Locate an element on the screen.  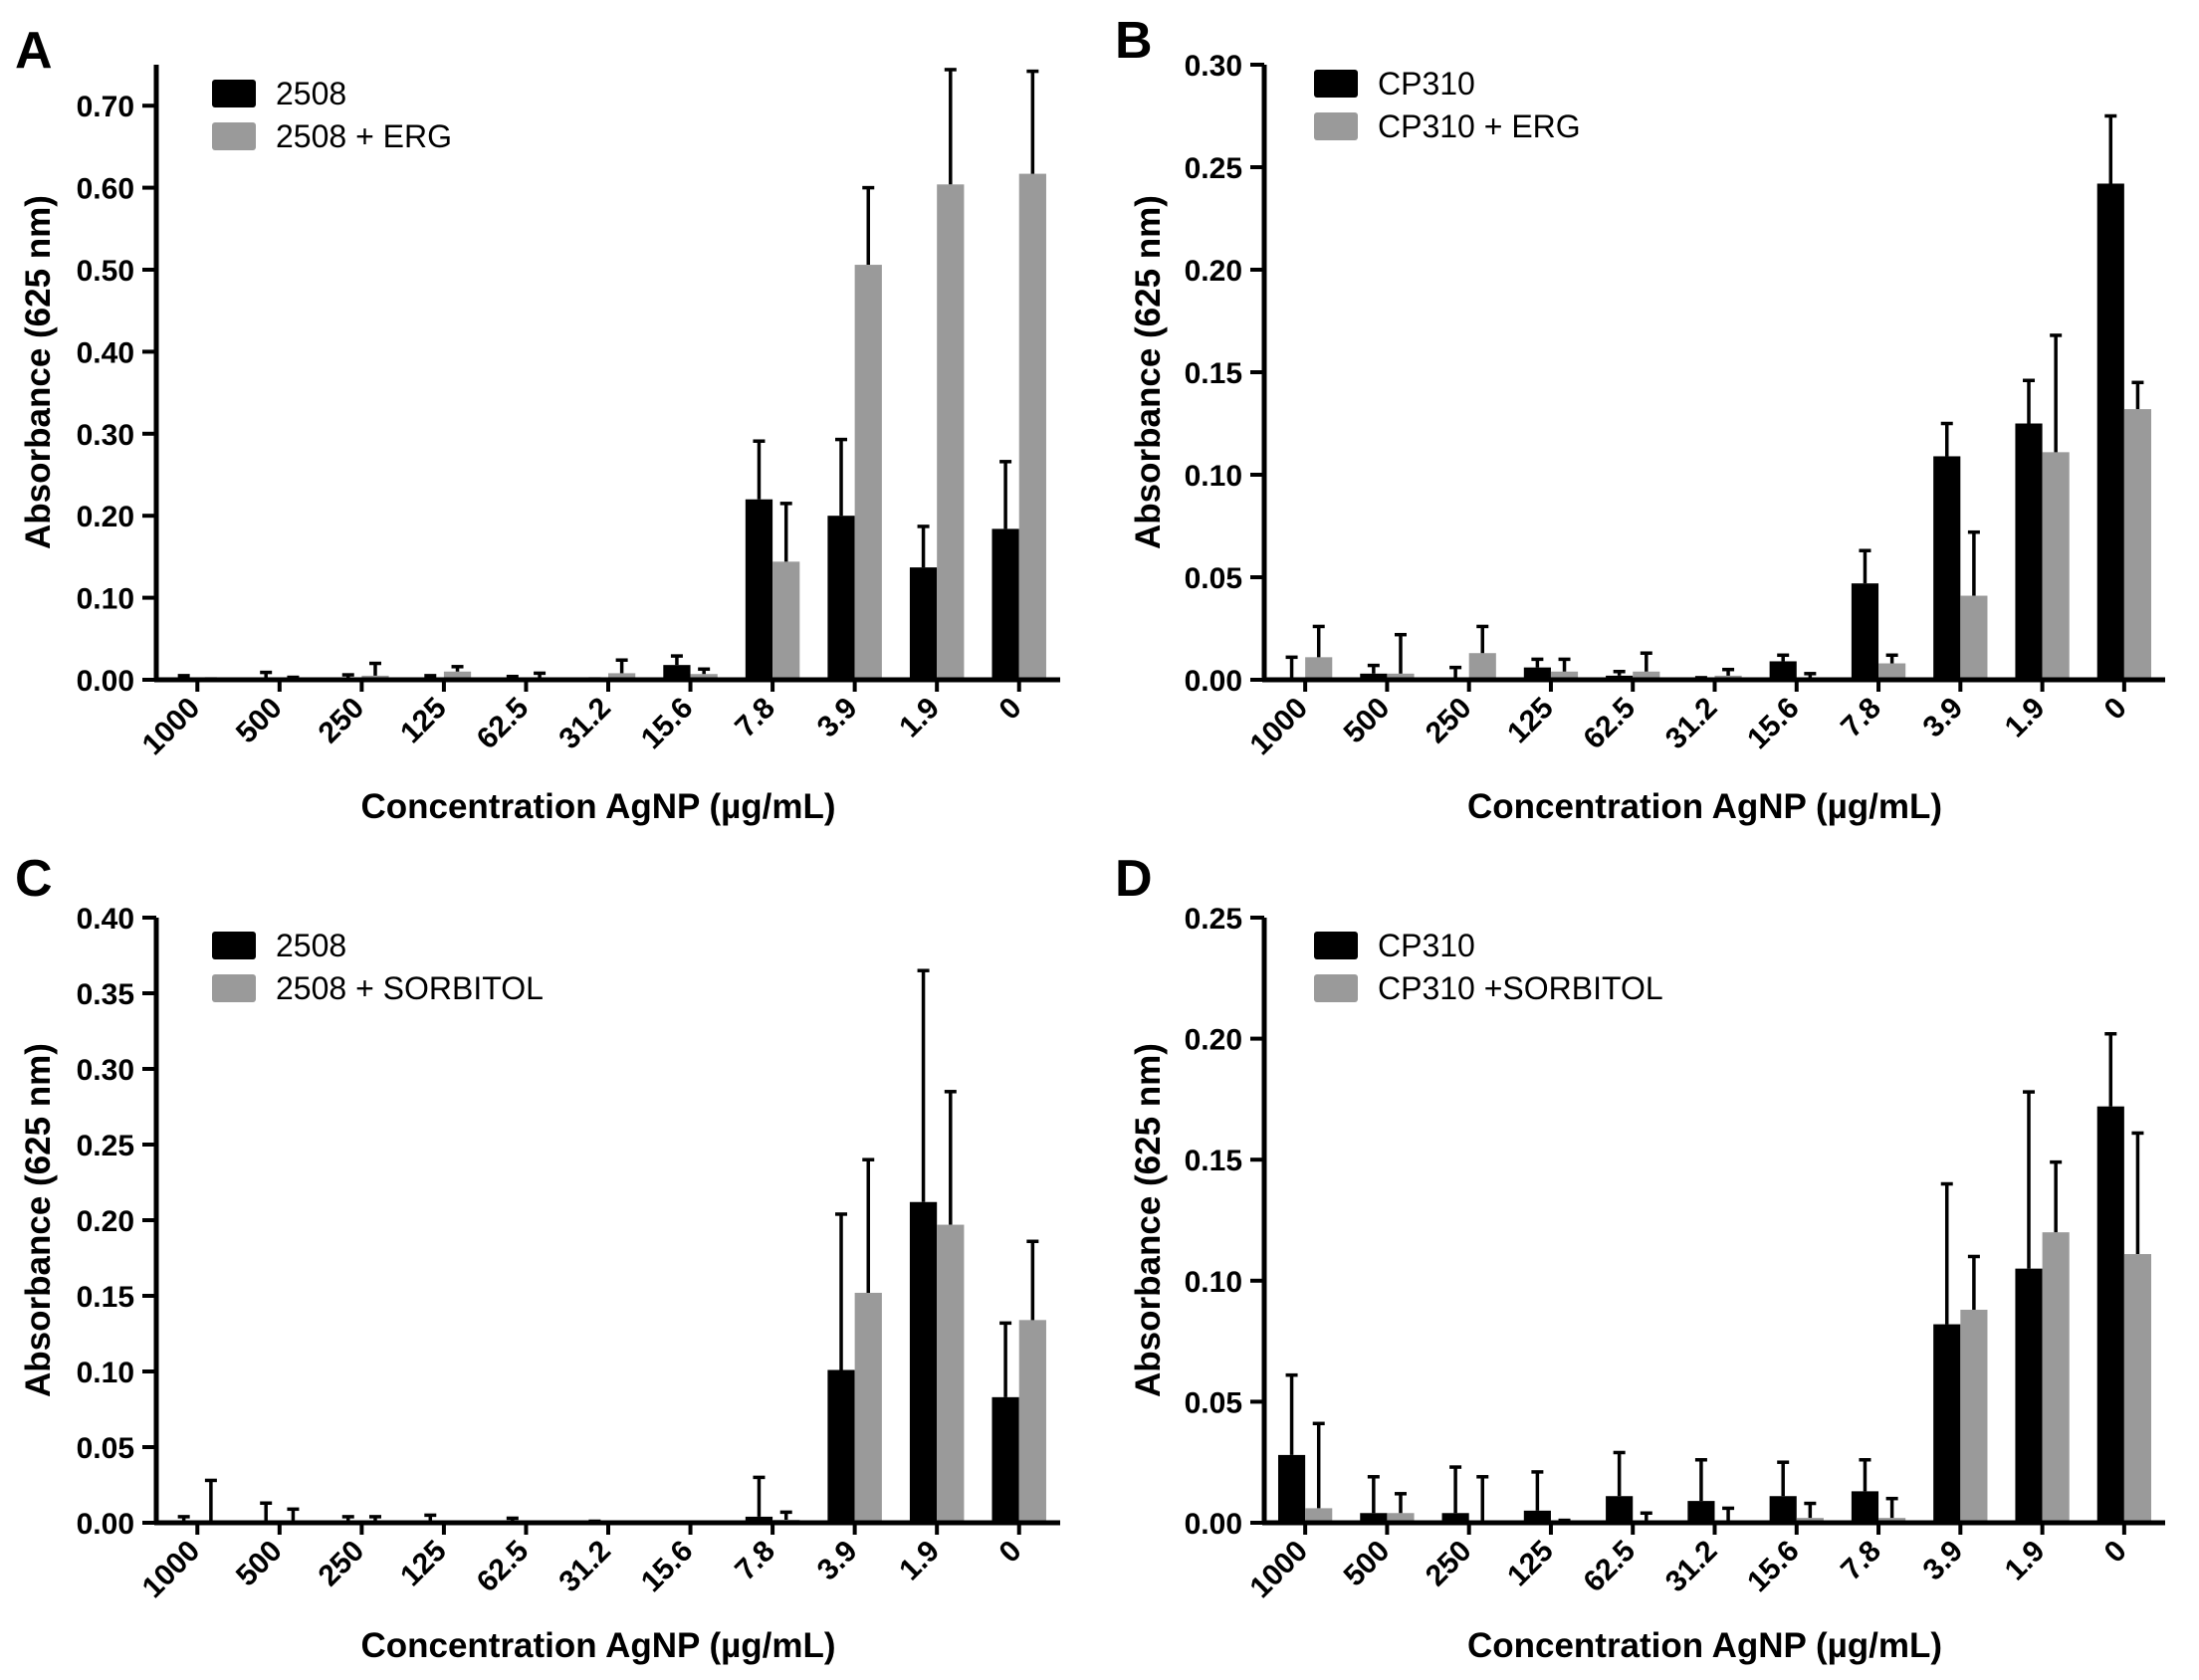
x-tick-label: 0 is located at coordinates (1010, 1552).